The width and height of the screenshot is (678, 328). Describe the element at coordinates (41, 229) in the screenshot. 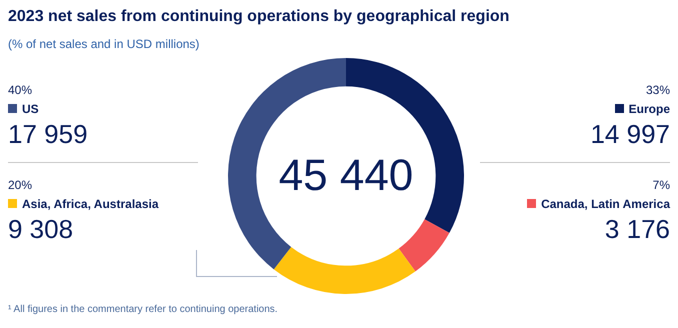

I see `data-label: 9 308` at that location.